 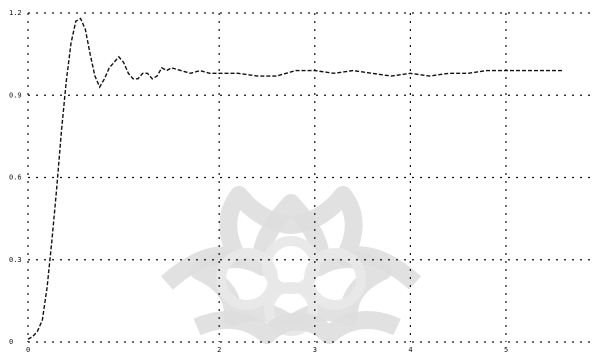 What do you see at coordinates (15, 260) in the screenshot?
I see `y-tick-label-1: 0.3` at bounding box center [15, 260].